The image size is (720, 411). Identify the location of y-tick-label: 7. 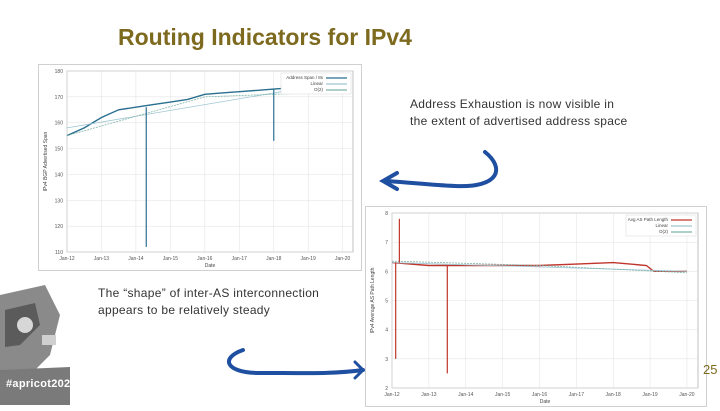
(386, 243).